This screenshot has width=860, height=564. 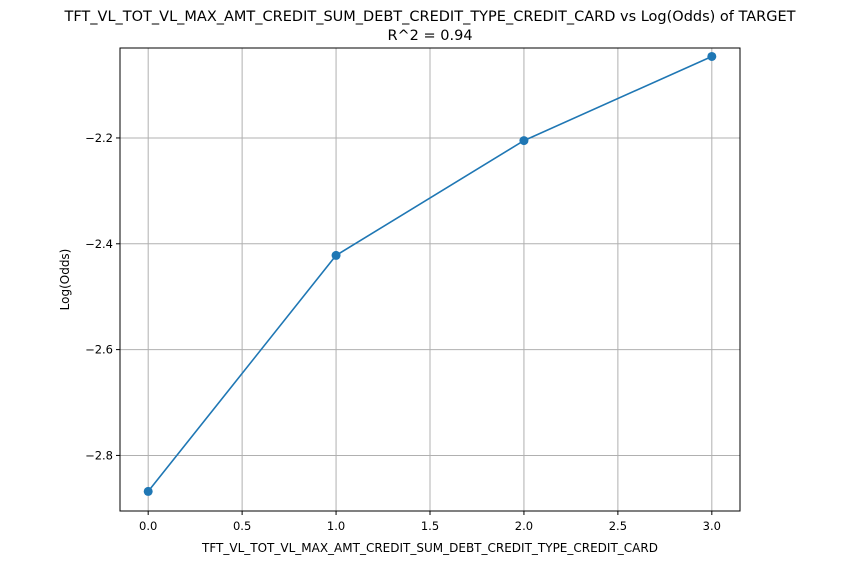 What do you see at coordinates (148, 526) in the screenshot?
I see `x-tick-label: 0.0` at bounding box center [148, 526].